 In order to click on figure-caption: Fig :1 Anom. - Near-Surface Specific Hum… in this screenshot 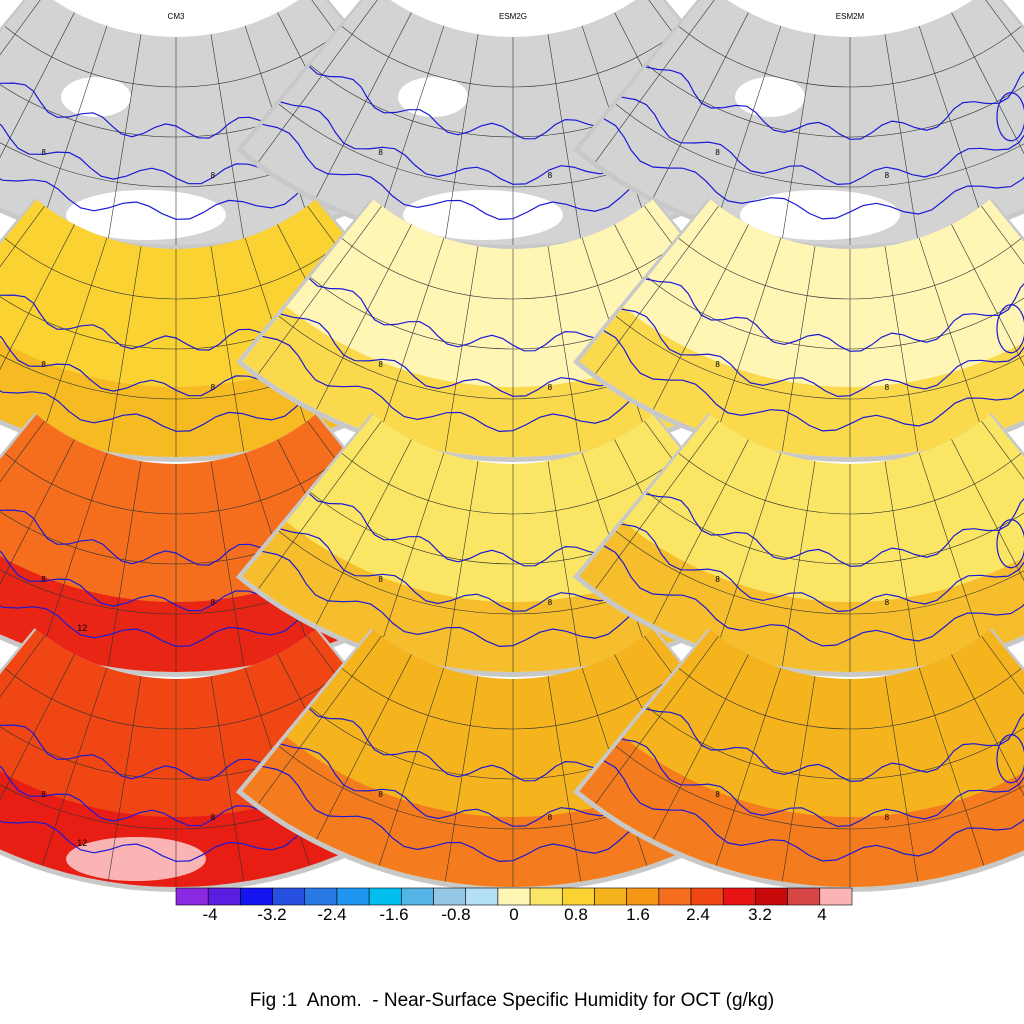, I will do `click(512, 1000)`.